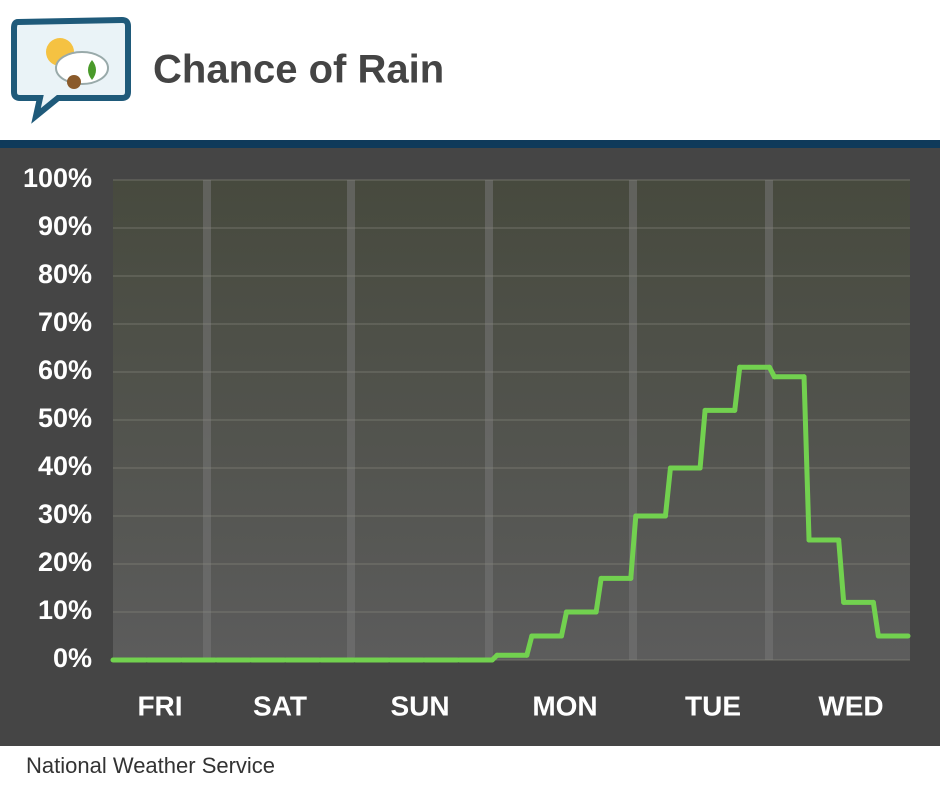  What do you see at coordinates (65, 370) in the screenshot?
I see `y-tick-label: 60%` at bounding box center [65, 370].